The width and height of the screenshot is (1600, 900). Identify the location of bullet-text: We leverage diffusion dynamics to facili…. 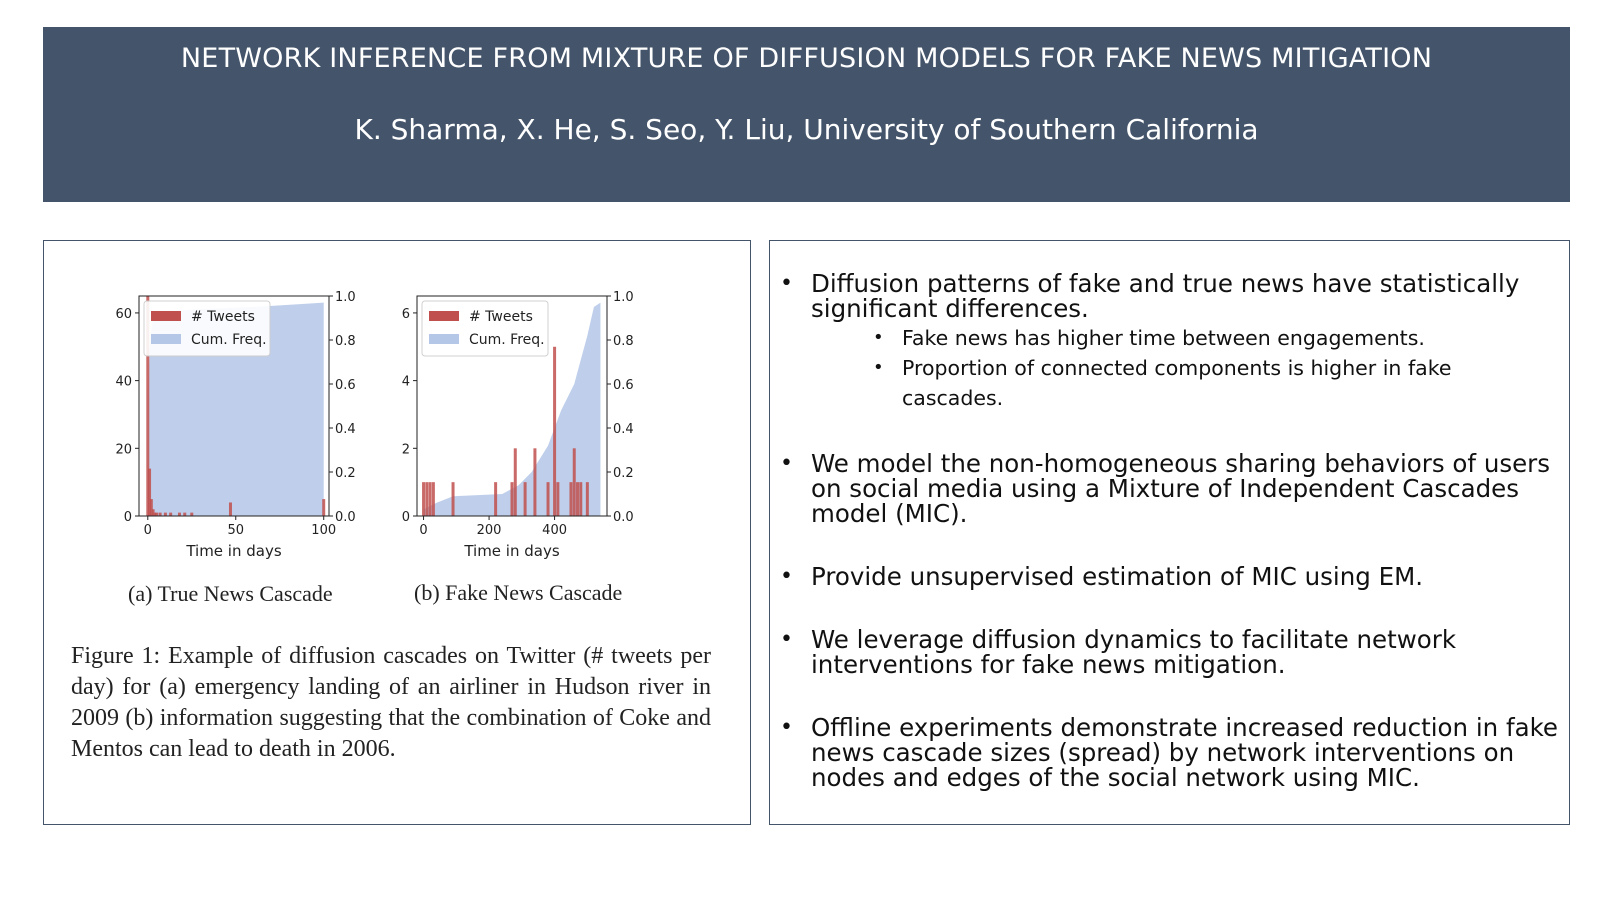
(1134, 652).